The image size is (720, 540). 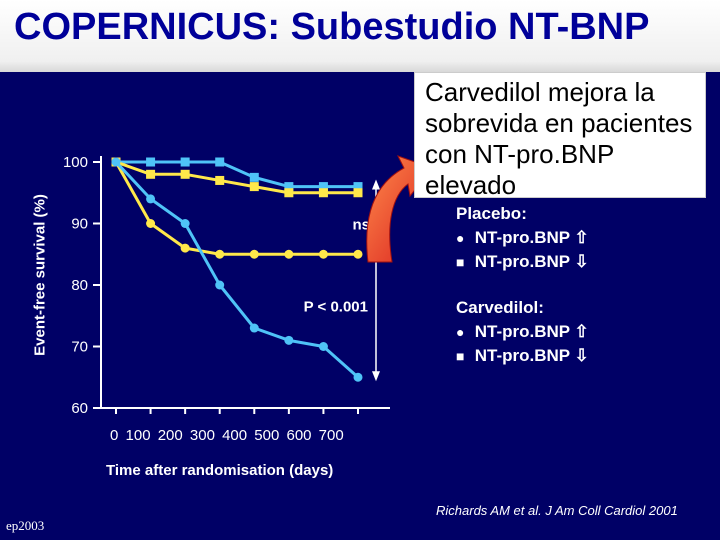 I want to click on y-tick-label: 60, so click(x=79, y=408).